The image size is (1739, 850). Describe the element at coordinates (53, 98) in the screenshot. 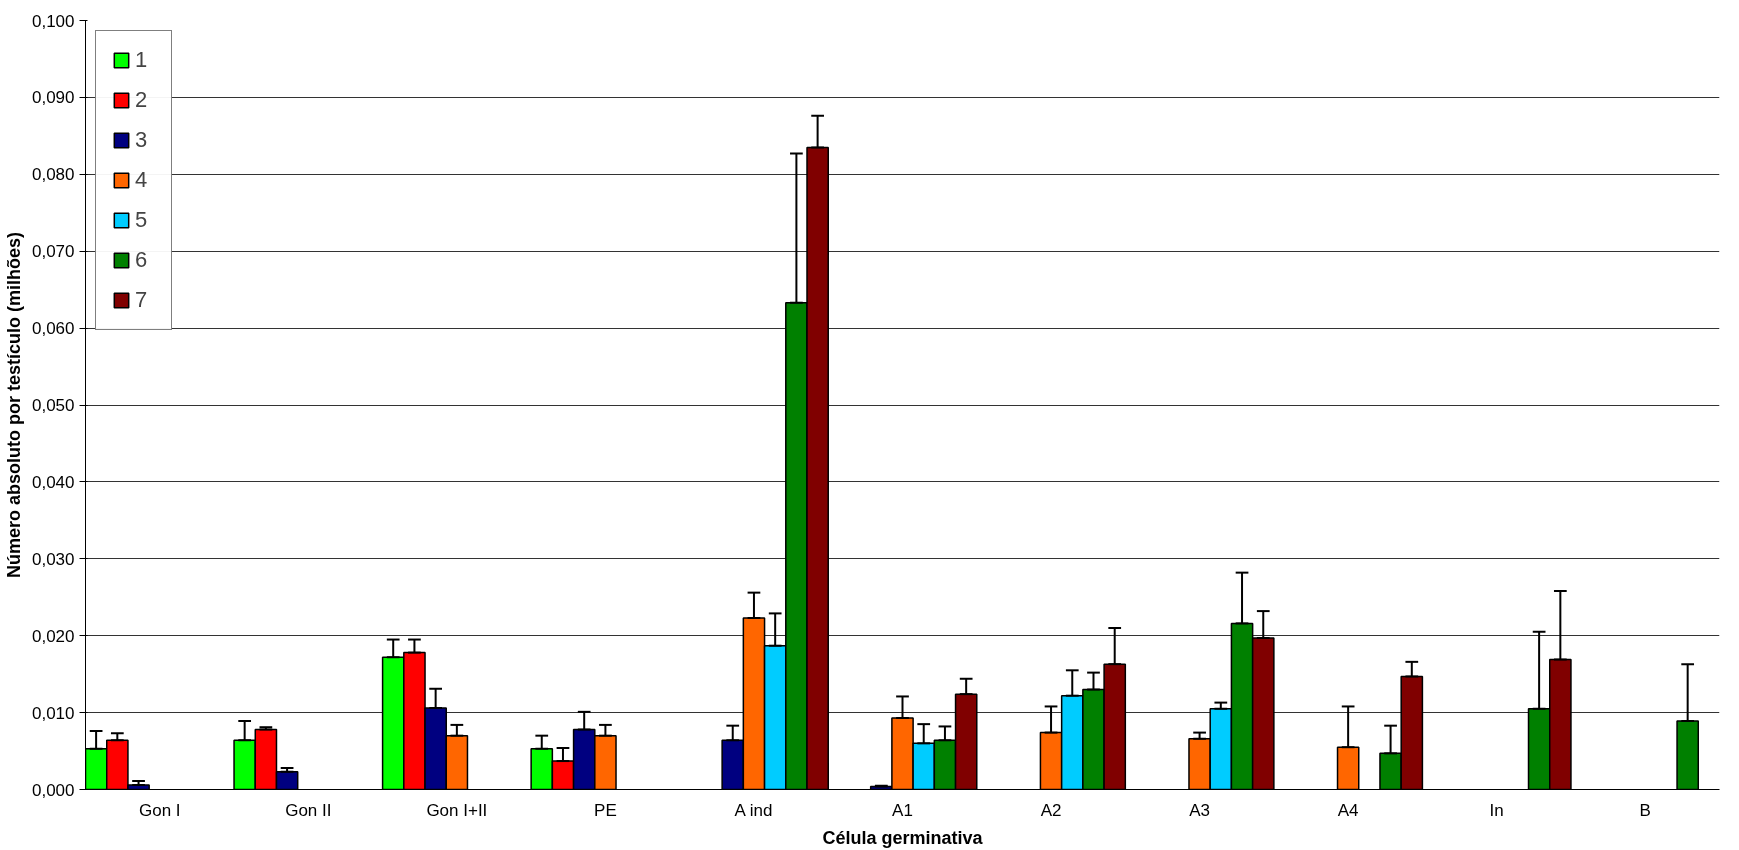

I see `y-tick-label: 0,090` at that location.